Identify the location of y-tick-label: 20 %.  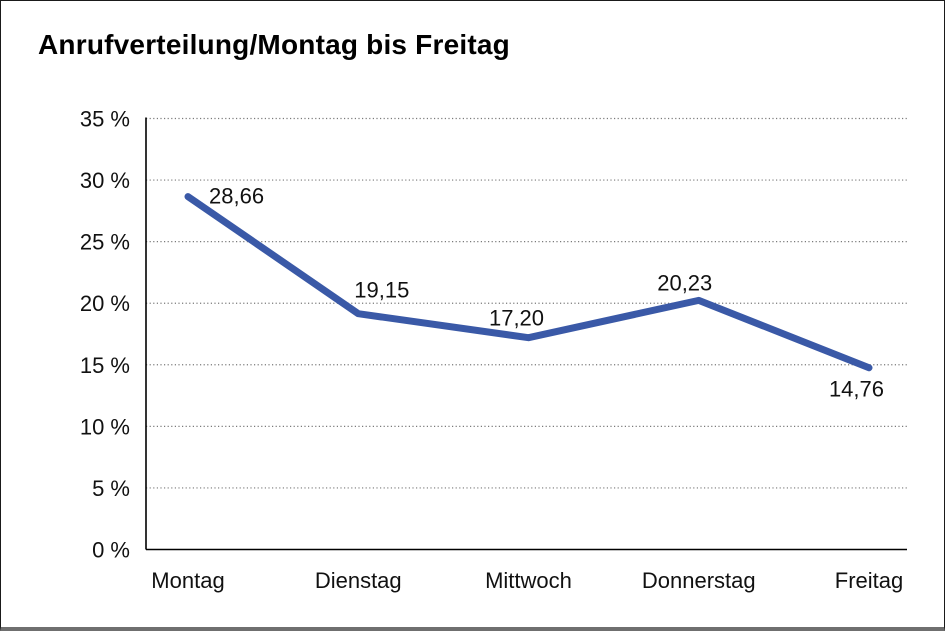
(105, 303).